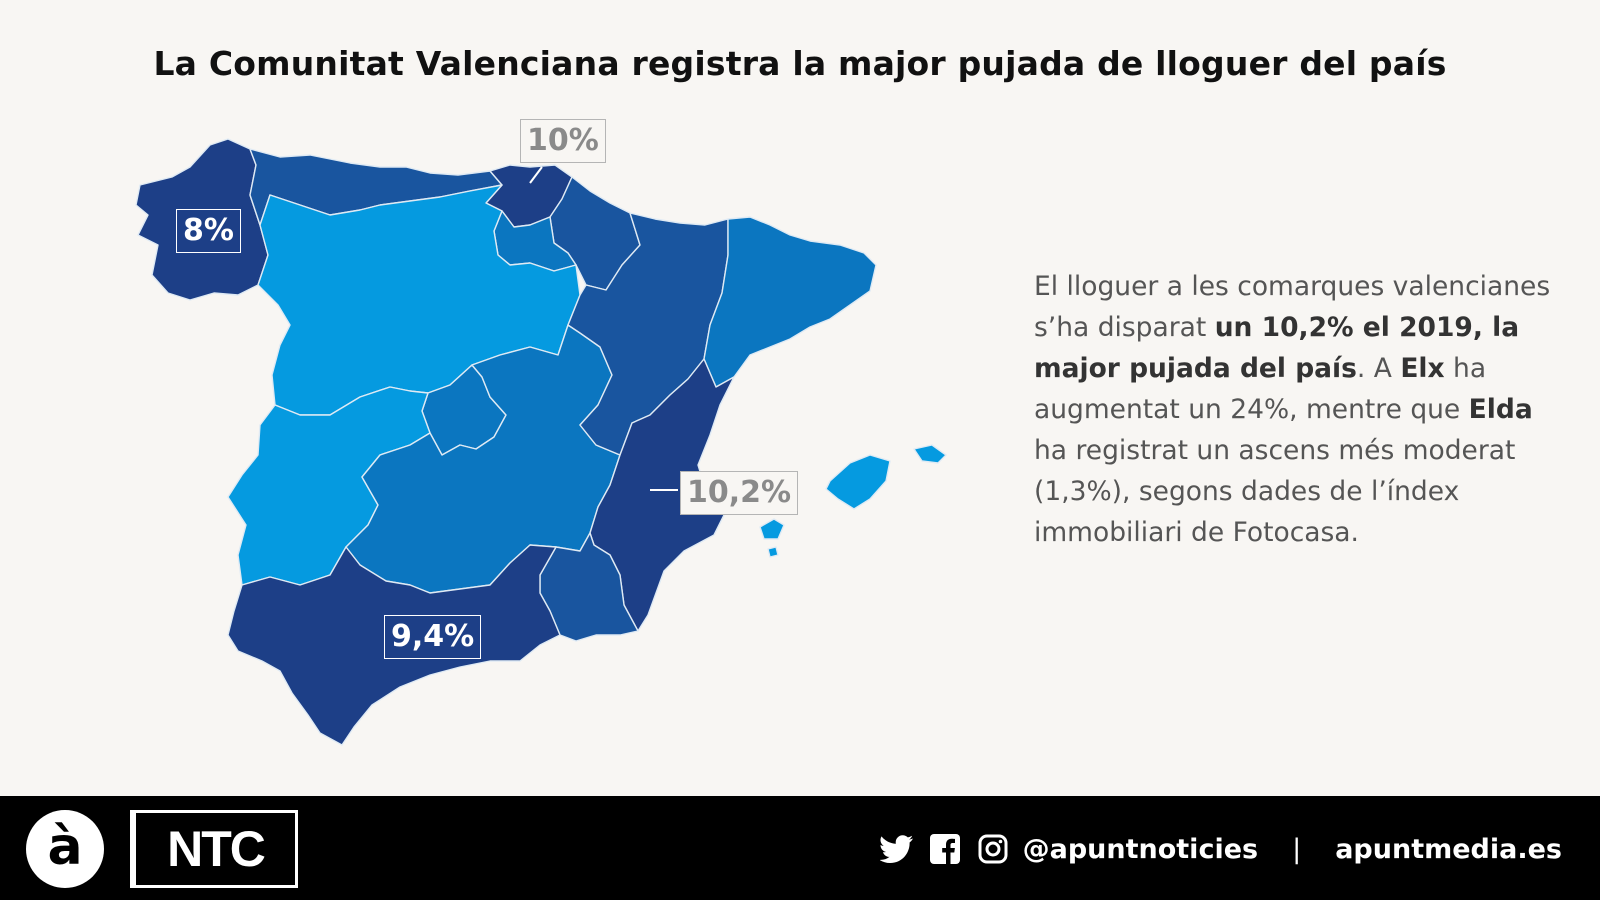 Image resolution: width=1600 pixels, height=900 pixels. I want to click on desc-highlight-elx: Elx, so click(1422, 368).